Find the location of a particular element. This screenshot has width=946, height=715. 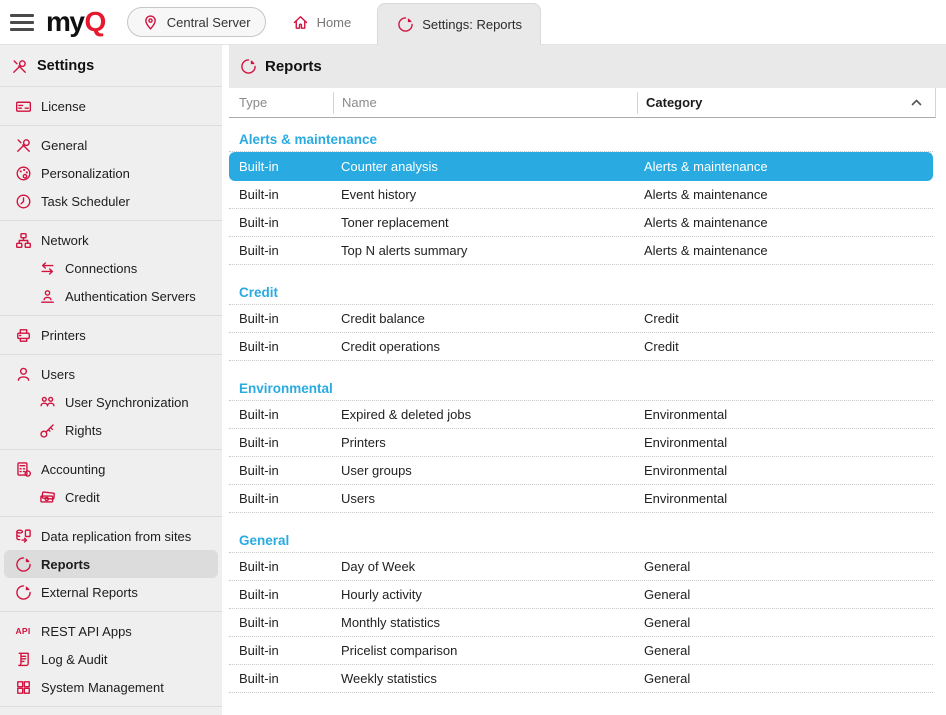

cell-name: Top N alerts summary is located at coordinates (404, 250).